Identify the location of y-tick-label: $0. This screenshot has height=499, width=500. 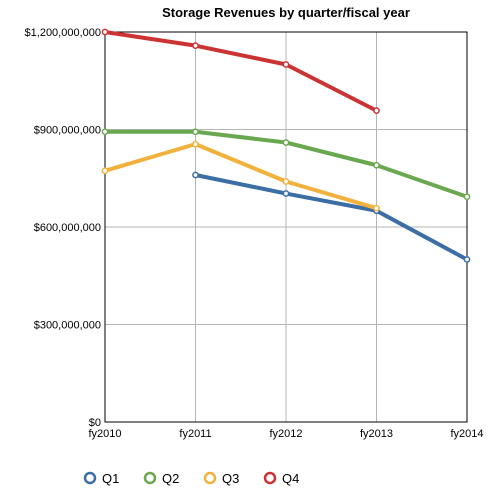
(95, 423).